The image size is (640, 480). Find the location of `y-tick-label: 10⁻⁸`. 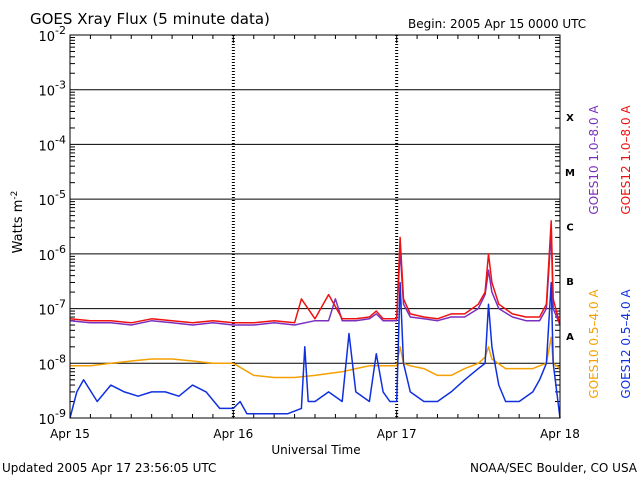

y-tick-label: 10⁻⁸ is located at coordinates (52, 362).